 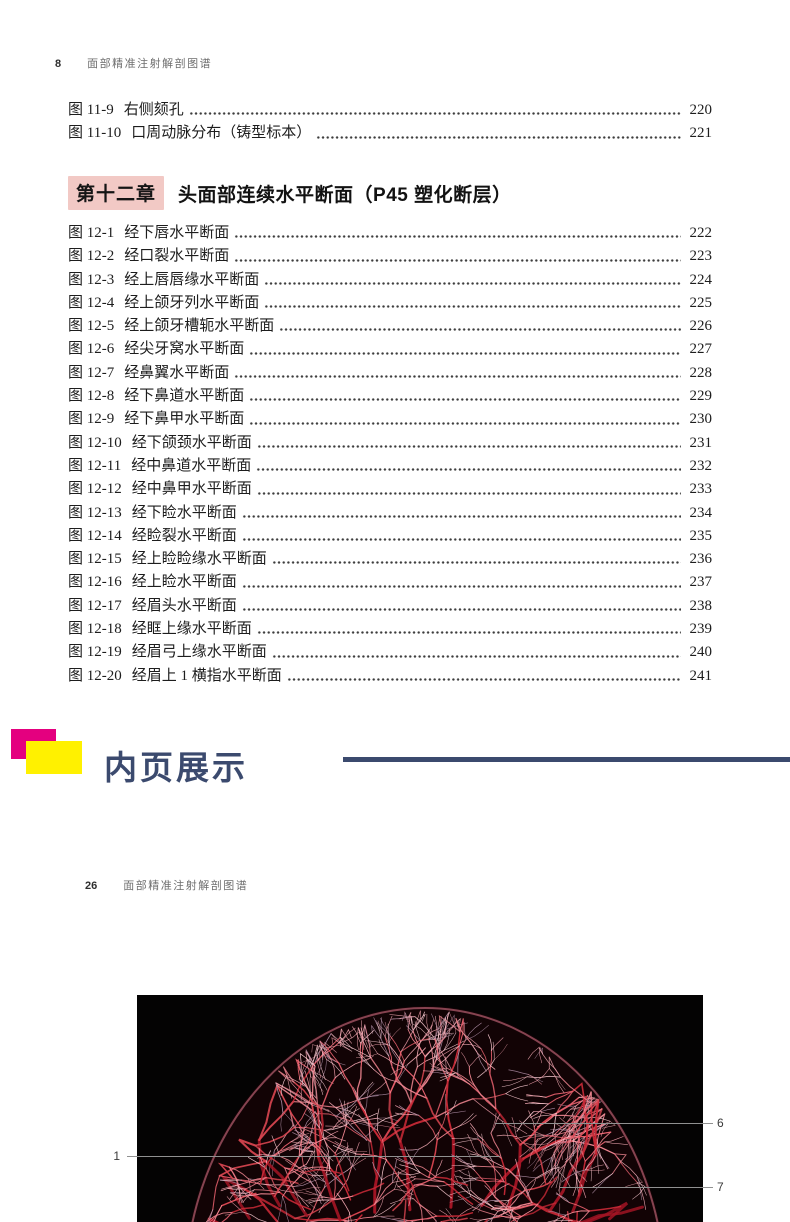 What do you see at coordinates (420, 1108) in the screenshot?
I see `vascular-cast-figure` at bounding box center [420, 1108].